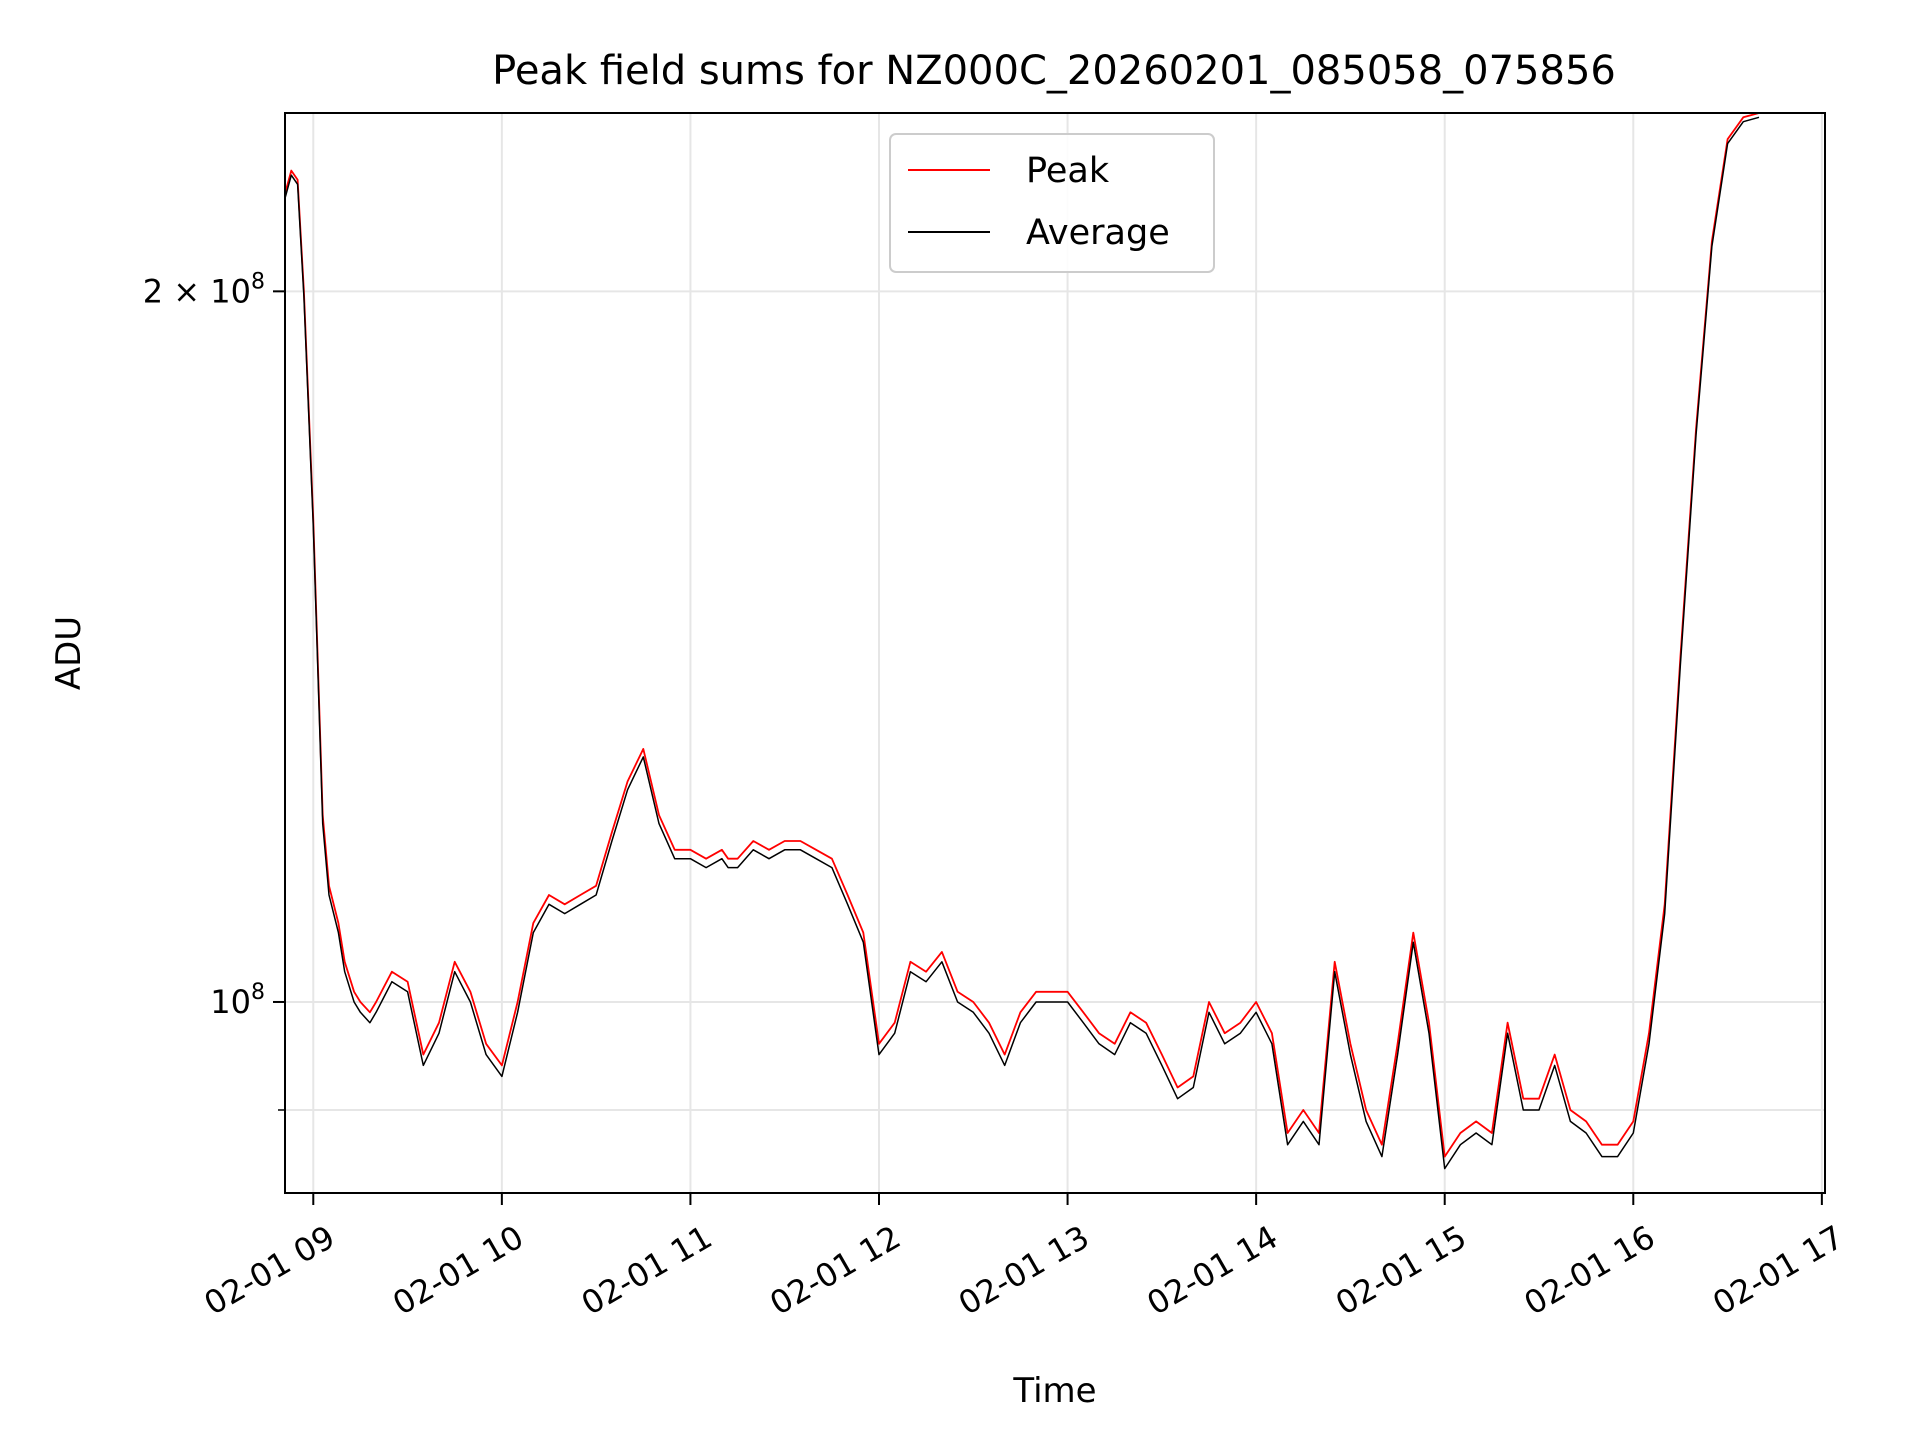  I want to click on legend: Peak Average, so click(1052, 203).